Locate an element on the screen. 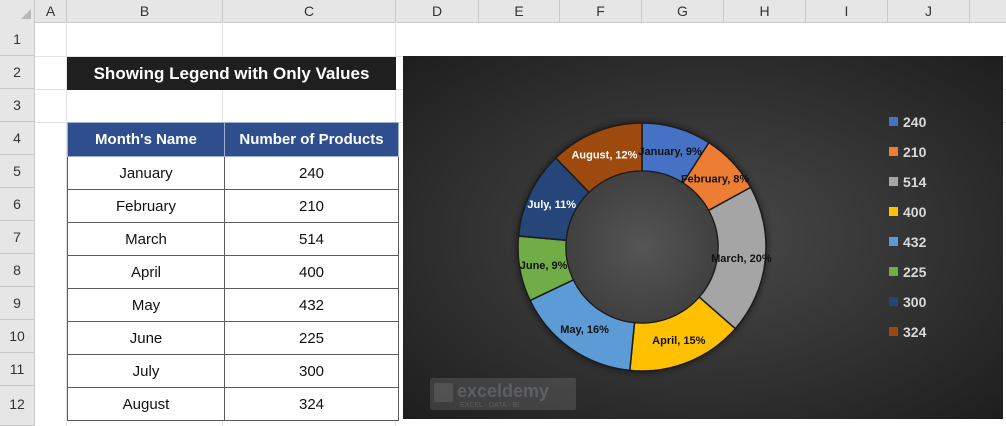 This screenshot has width=1006, height=426. column-header-bar is located at coordinates (503, 11).